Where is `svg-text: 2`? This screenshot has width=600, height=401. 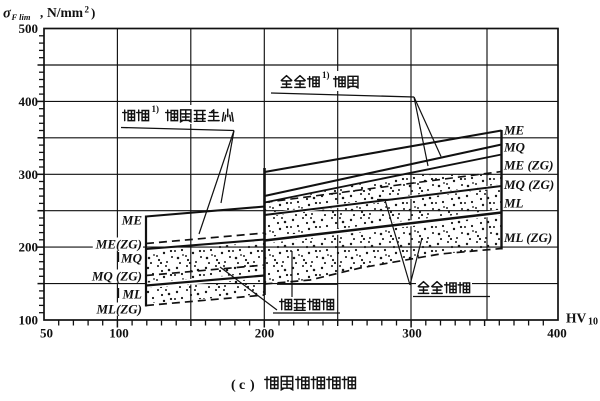
svg-text: 2 is located at coordinates (87, 10).